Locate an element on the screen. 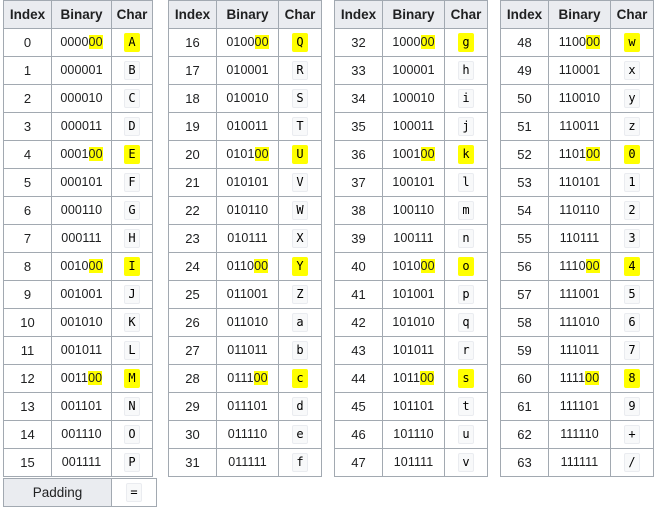  binary-cell: 111101 is located at coordinates (579, 406).